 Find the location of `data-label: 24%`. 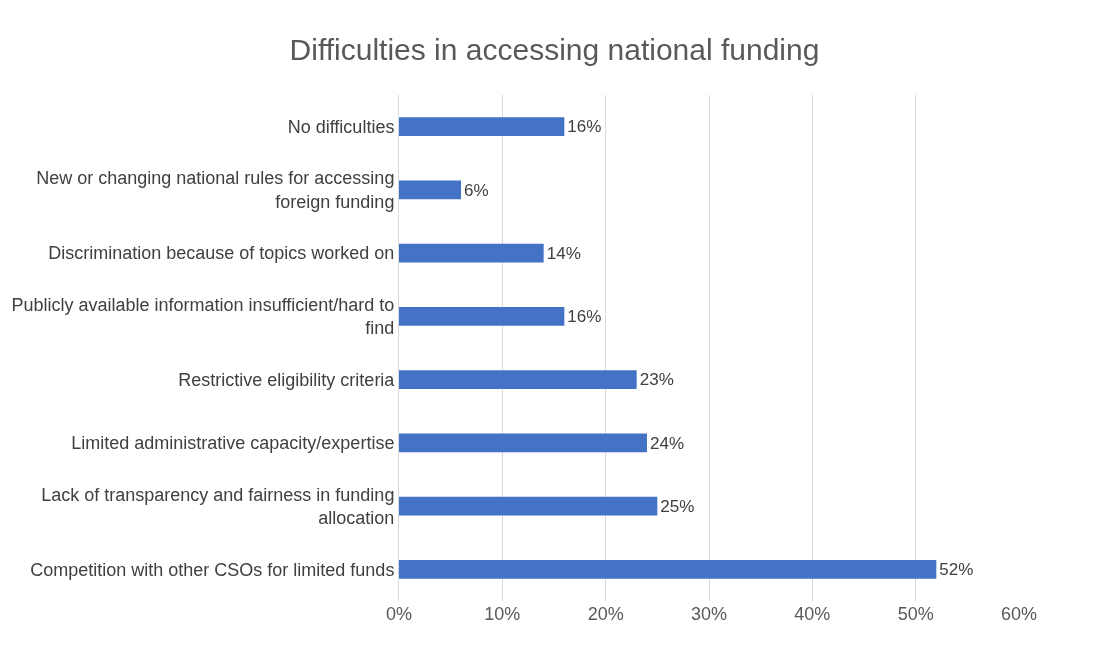

data-label: 24% is located at coordinates (667, 443).